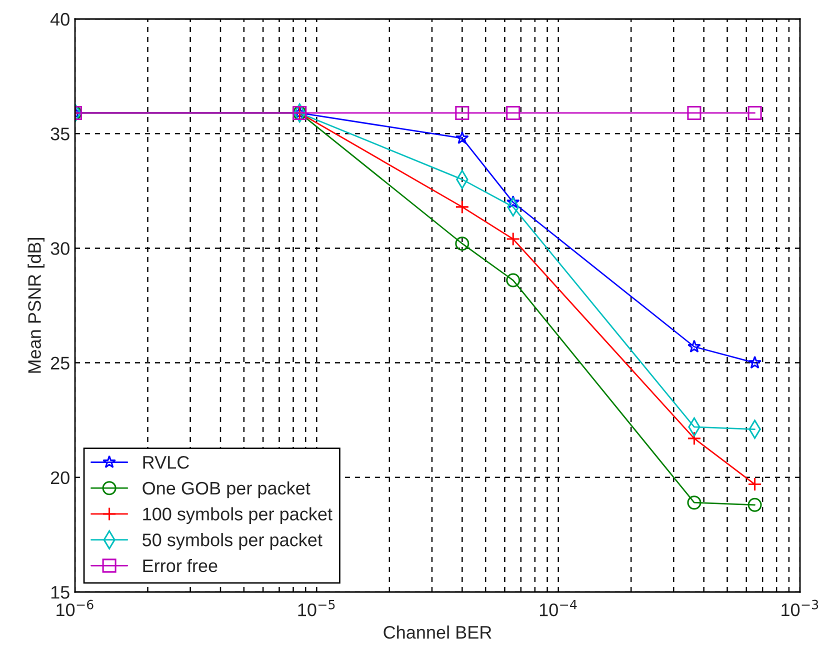 The height and width of the screenshot is (662, 823). What do you see at coordinates (237, 515) in the screenshot?
I see `legend-label: 100 symbols per packet` at bounding box center [237, 515].